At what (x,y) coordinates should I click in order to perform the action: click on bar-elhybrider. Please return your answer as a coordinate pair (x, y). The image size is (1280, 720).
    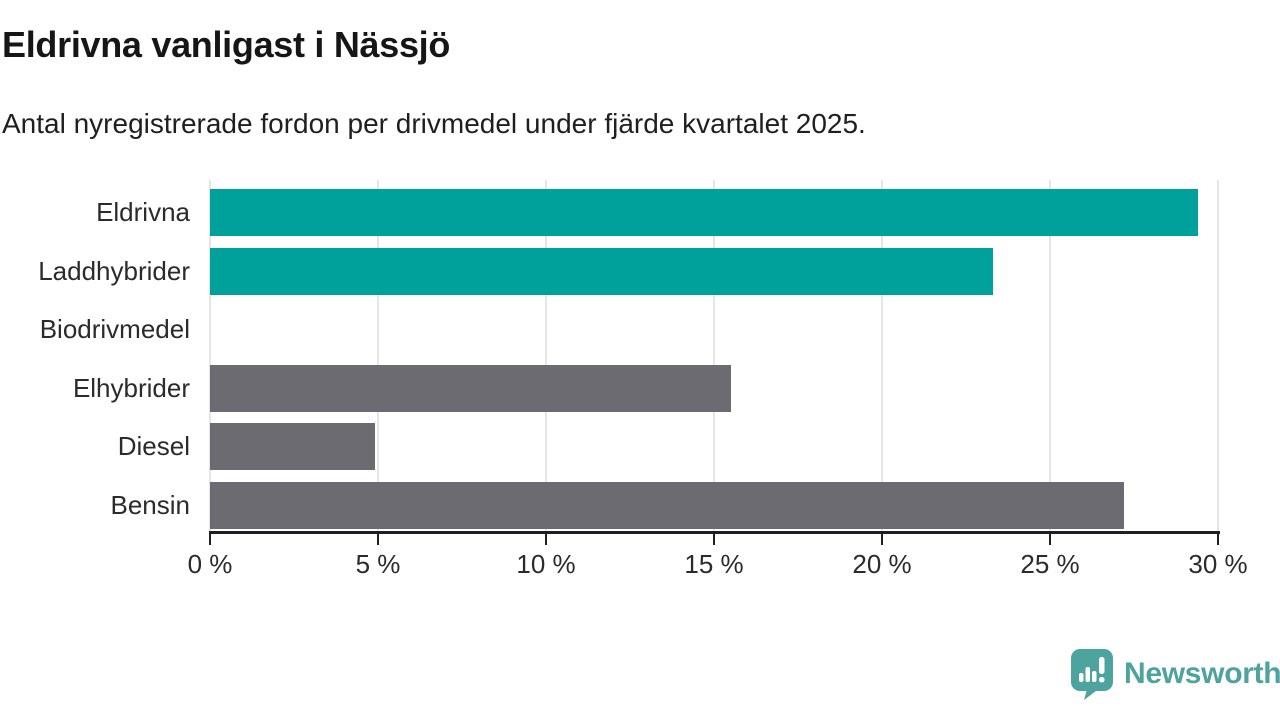
    Looking at the image, I should click on (470, 388).